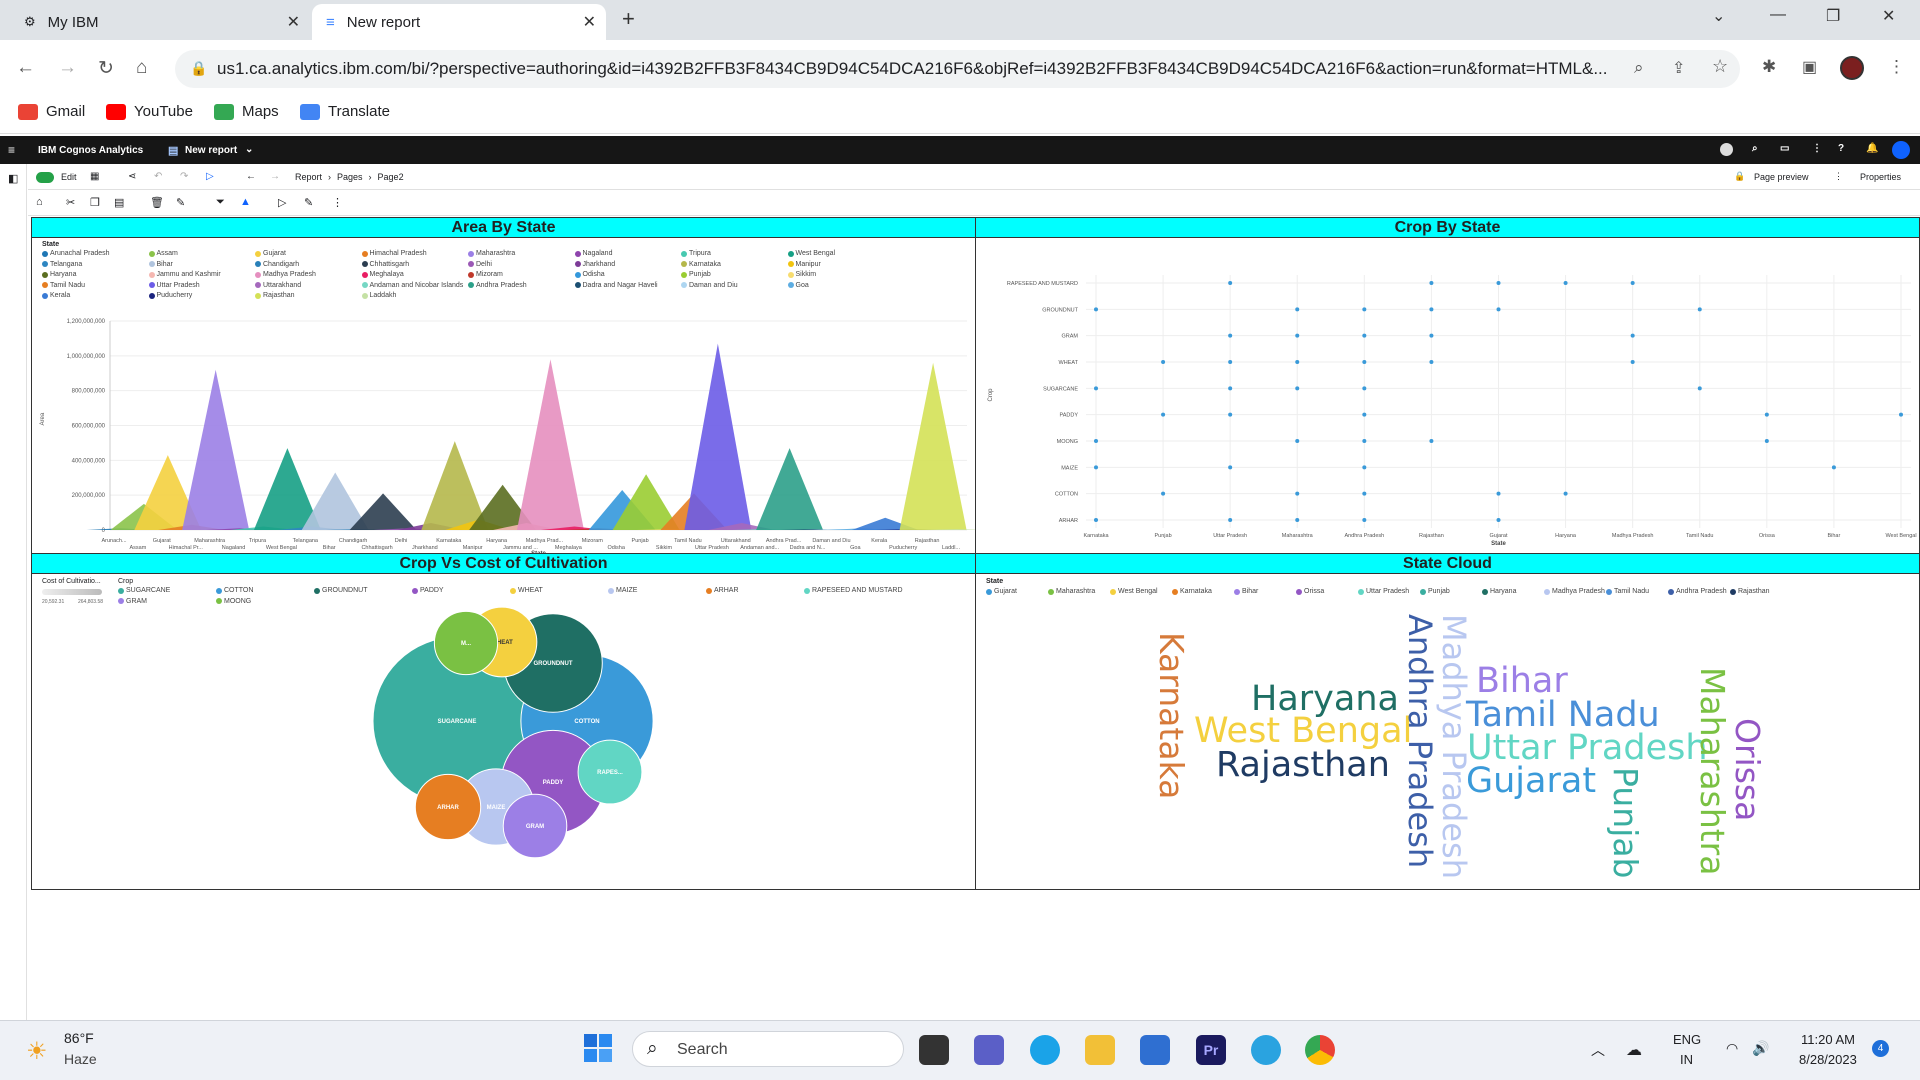 This screenshot has height=1080, width=1920. I want to click on bubble-legend-item: RAPESEED AND MUSTARD, so click(853, 590).